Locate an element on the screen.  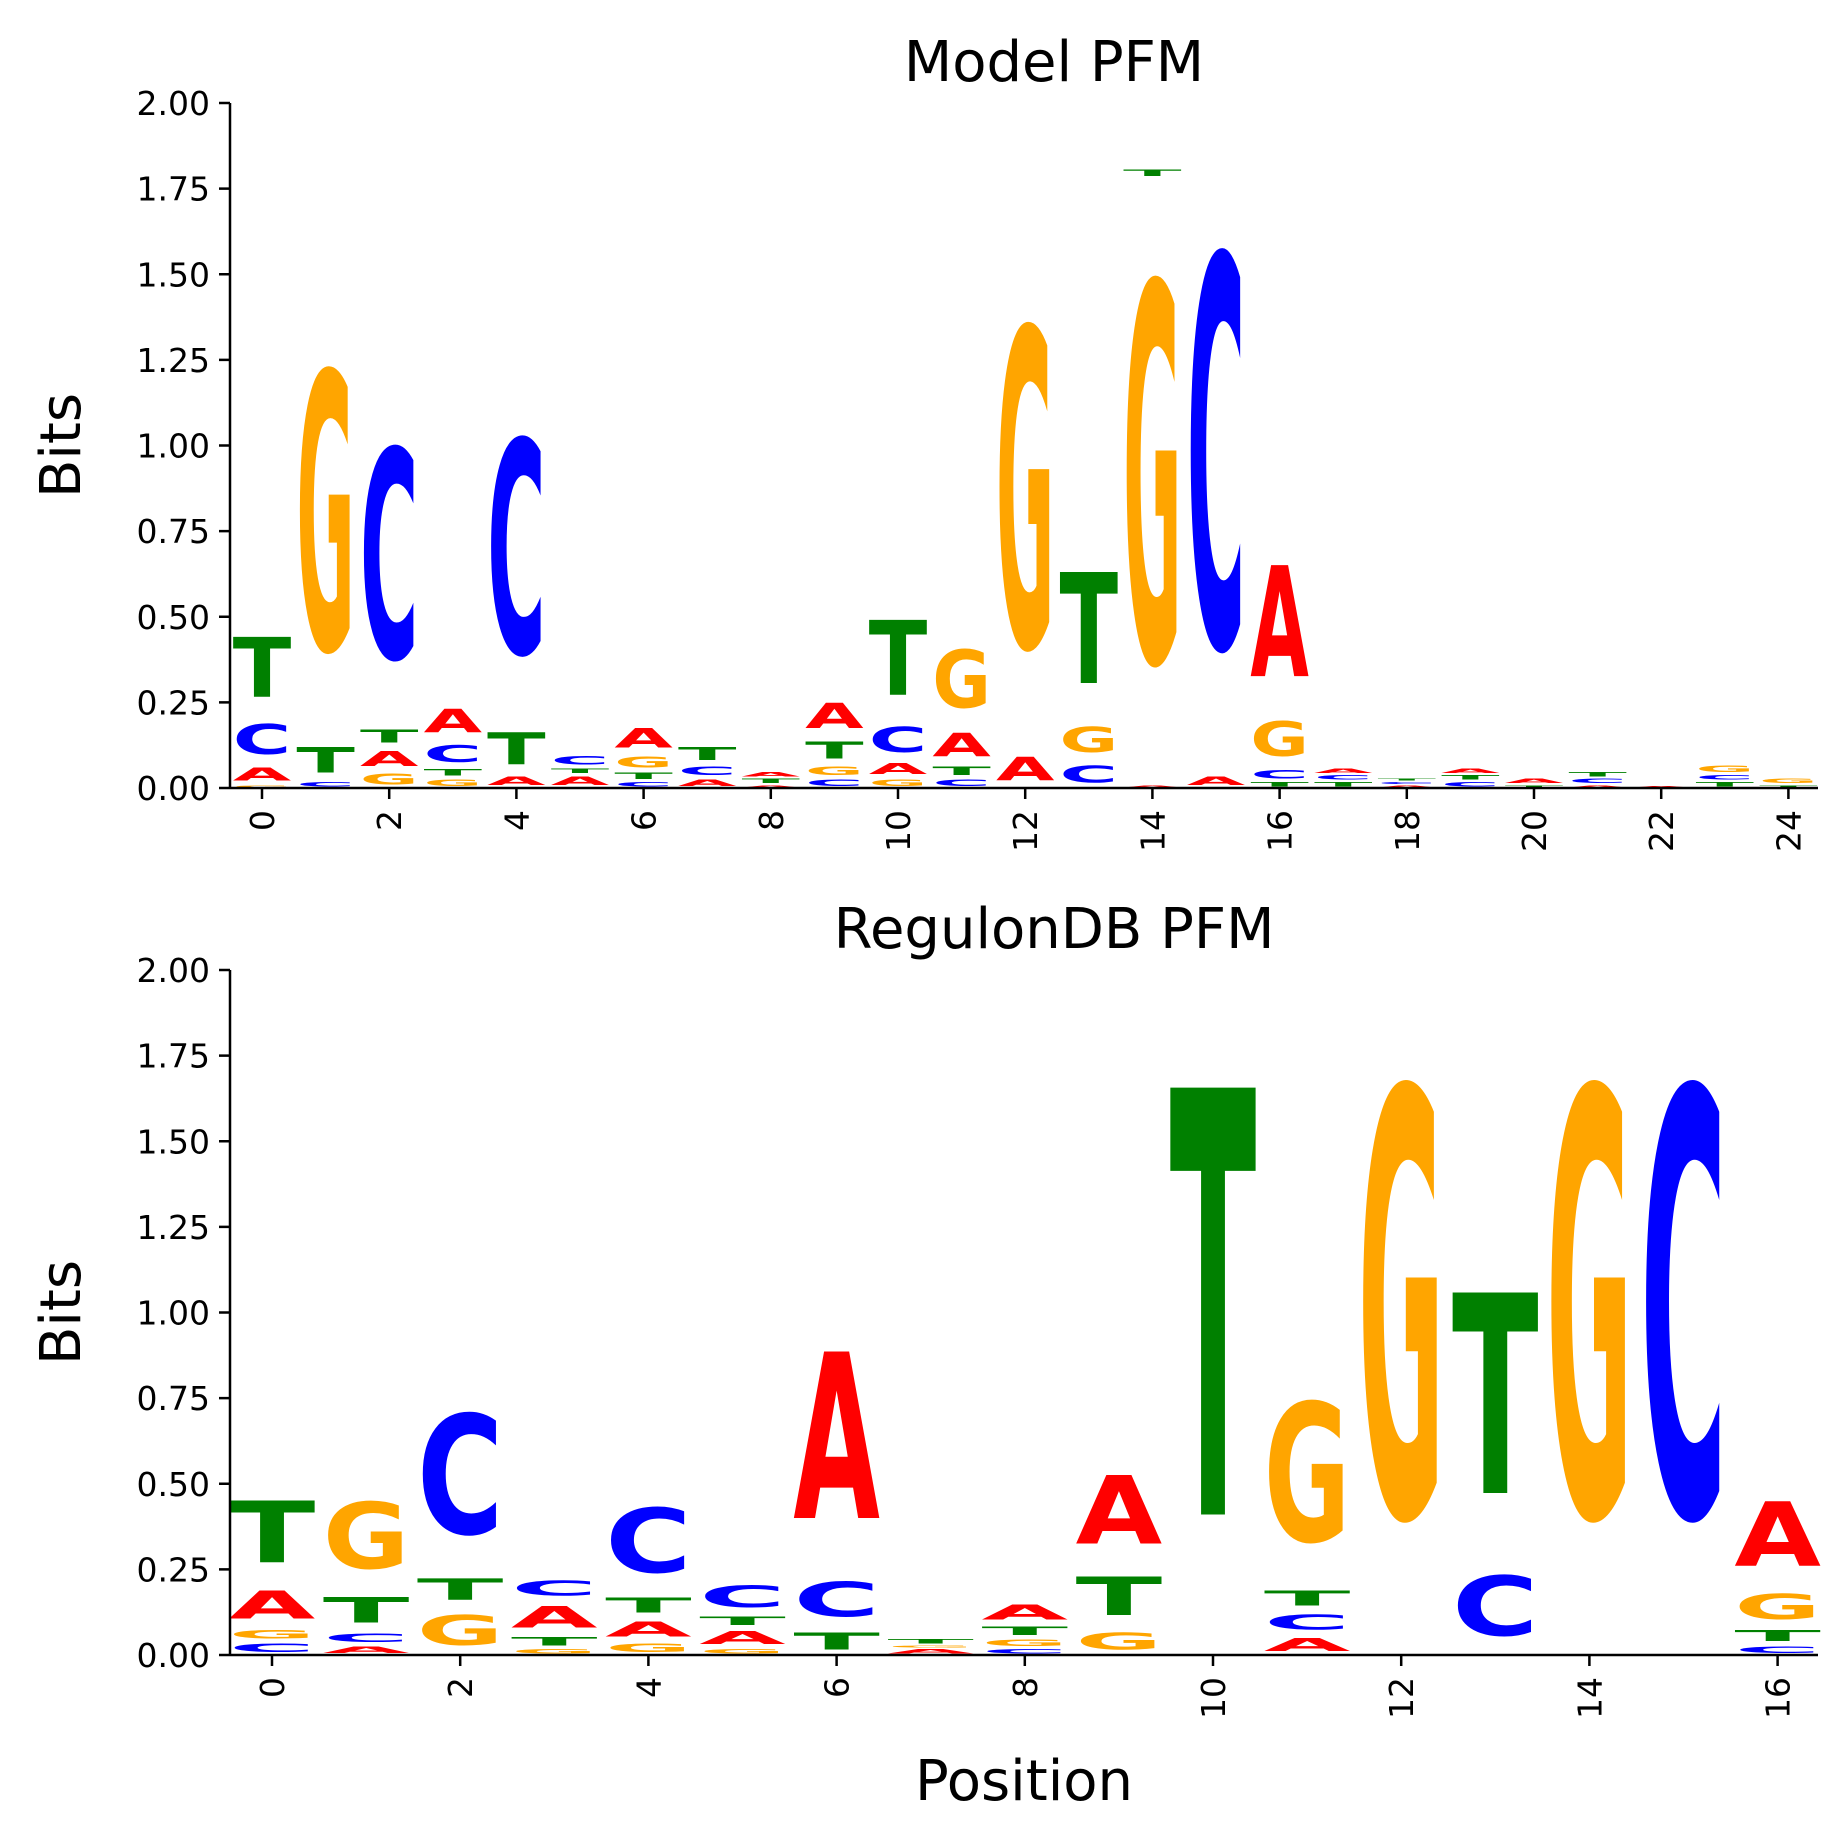
x-axis-label: Position is located at coordinates (1024, 1781).